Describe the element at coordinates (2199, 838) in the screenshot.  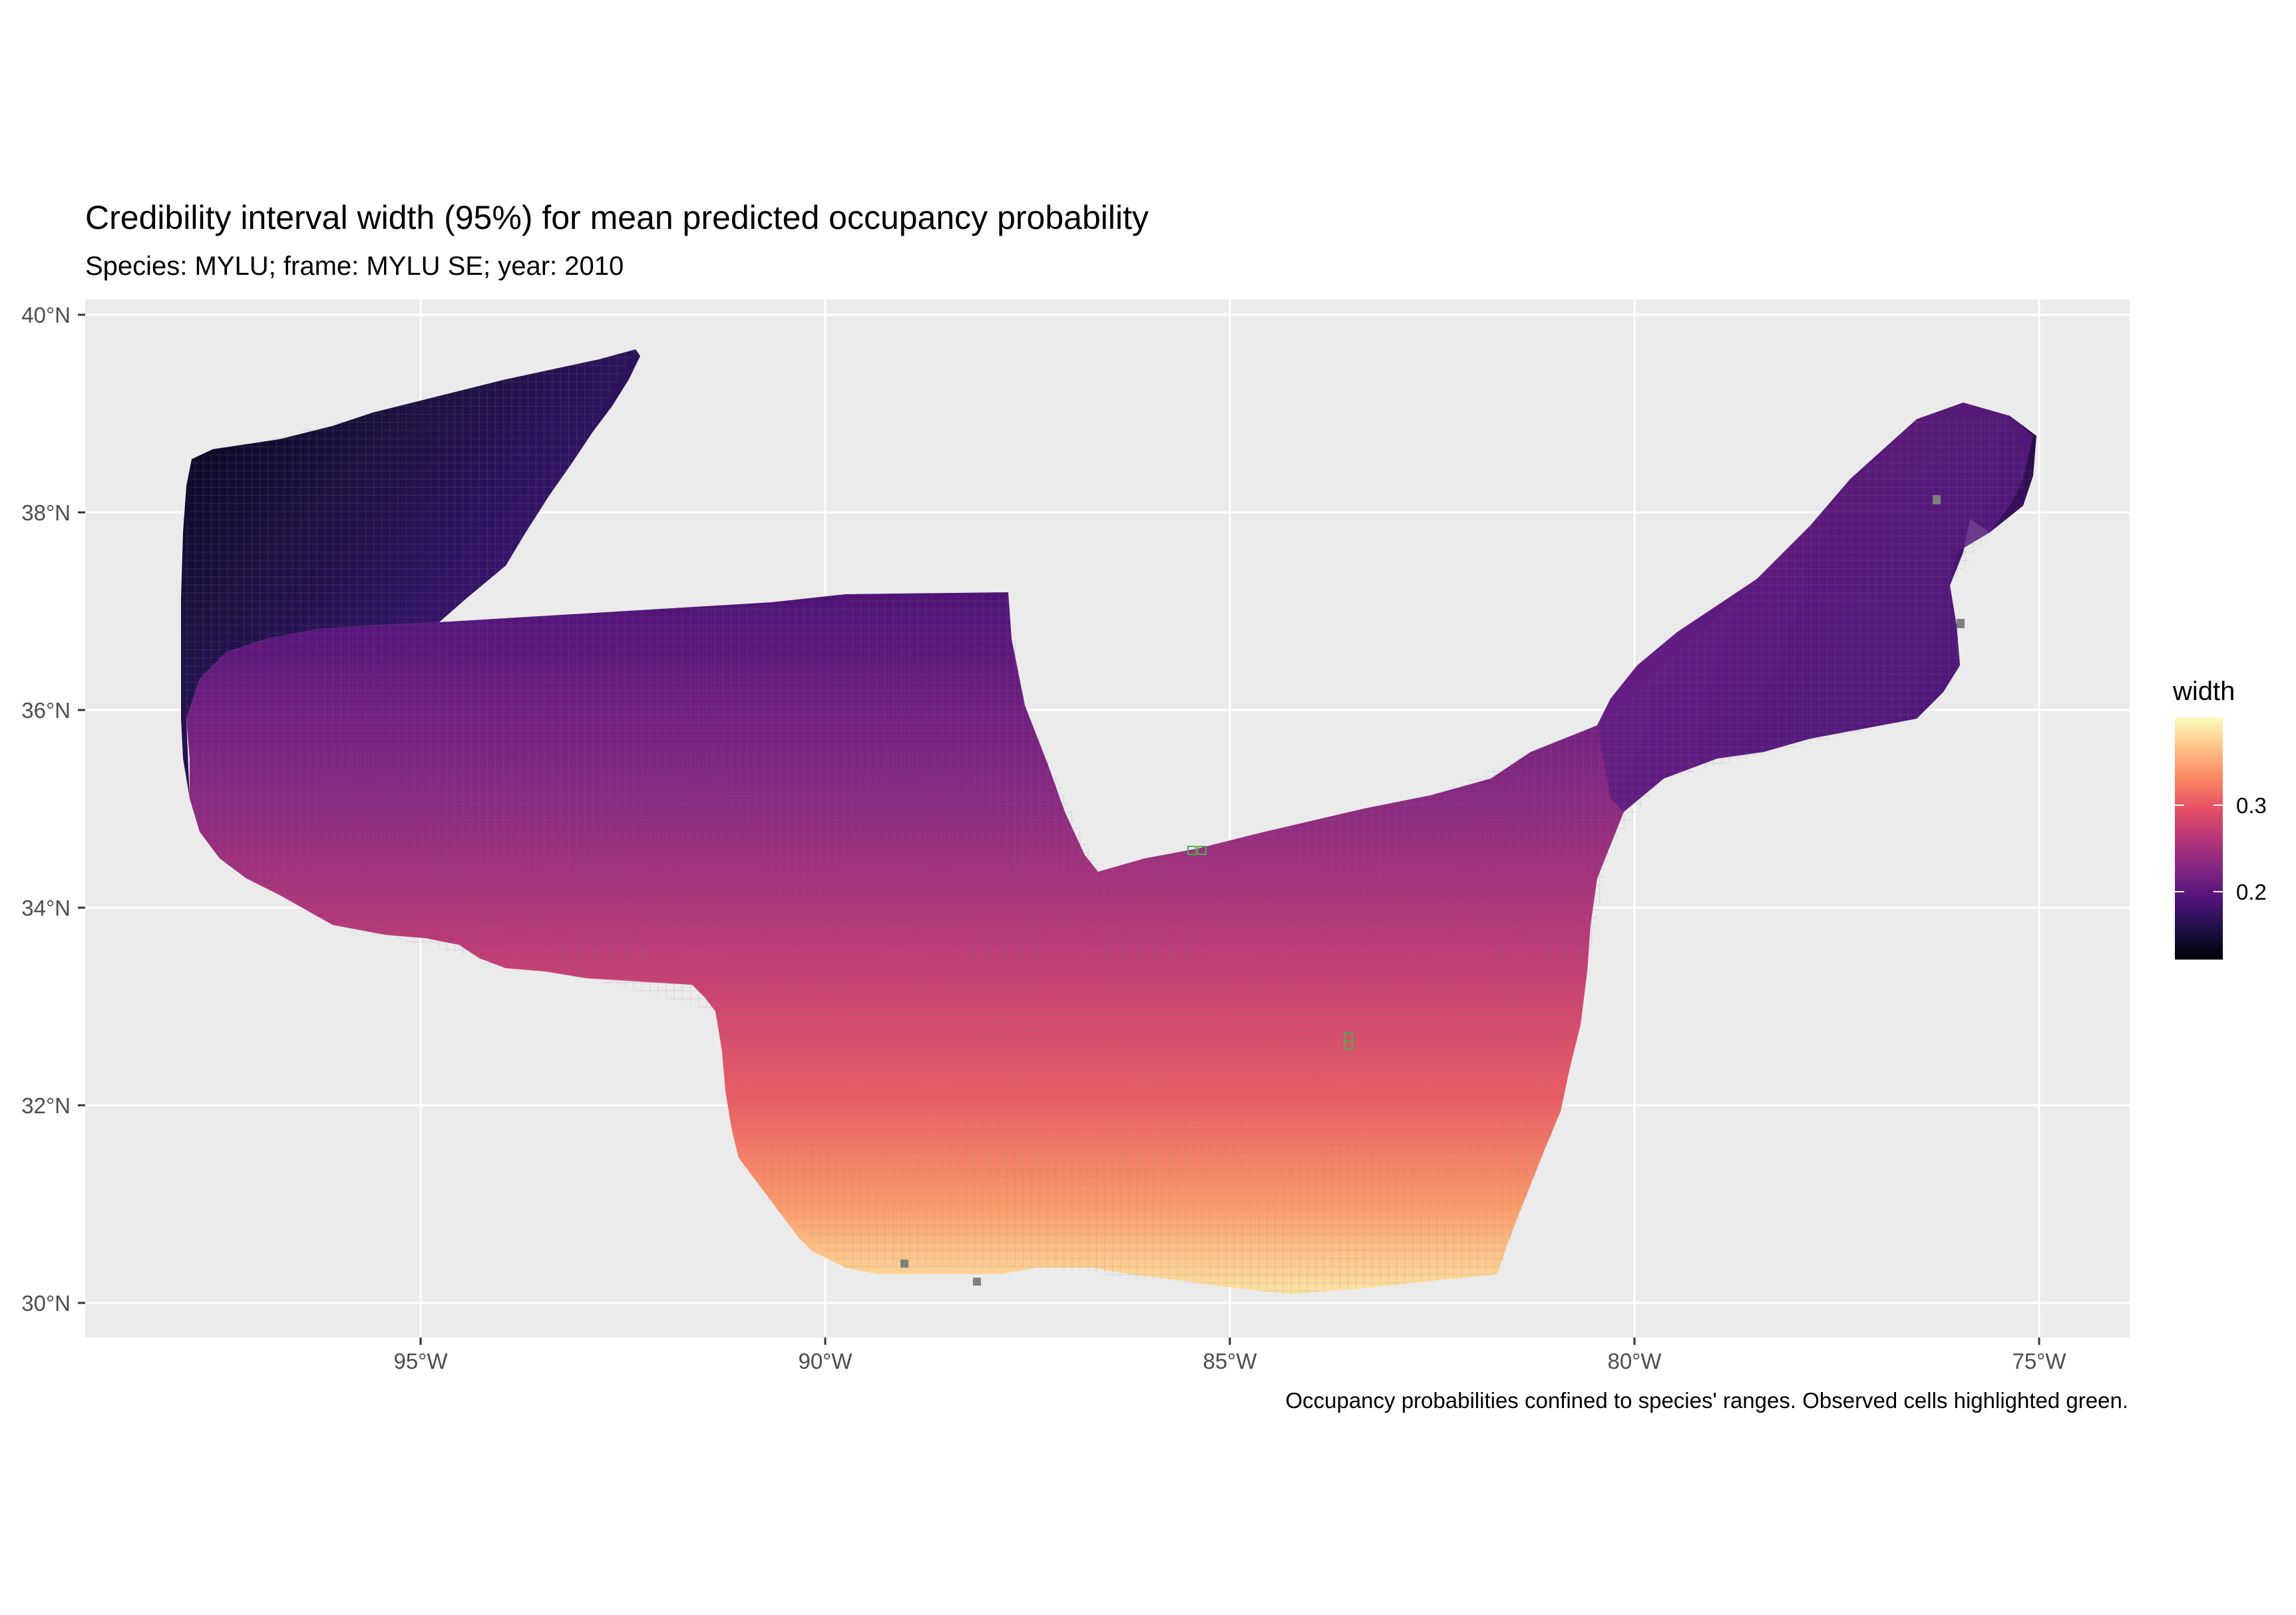
I see `legend-colorbar` at that location.